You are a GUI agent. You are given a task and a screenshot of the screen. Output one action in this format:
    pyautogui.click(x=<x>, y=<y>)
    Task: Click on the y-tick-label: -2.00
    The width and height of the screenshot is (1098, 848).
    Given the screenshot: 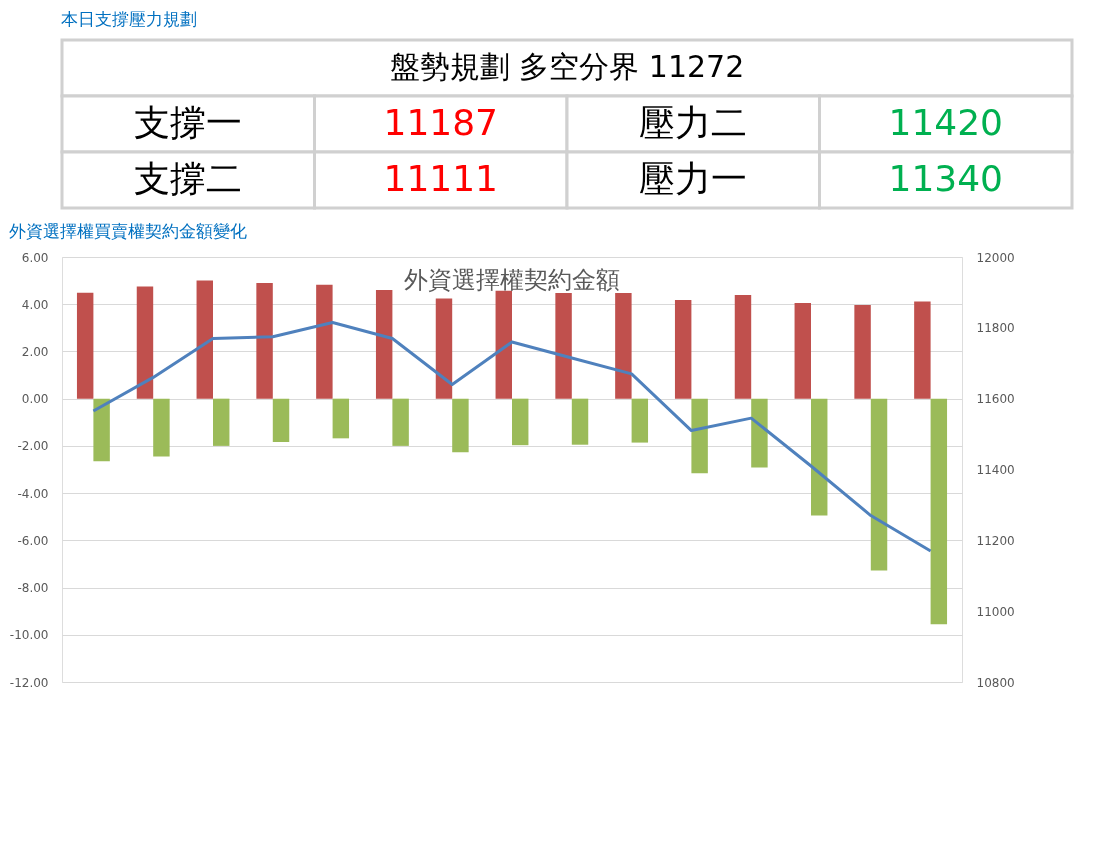 What is the action you would take?
    pyautogui.click(x=33, y=446)
    